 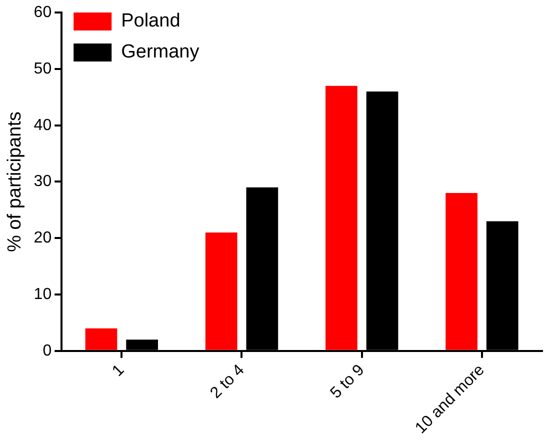 I want to click on y-tick-label: 30, so click(x=43, y=181).